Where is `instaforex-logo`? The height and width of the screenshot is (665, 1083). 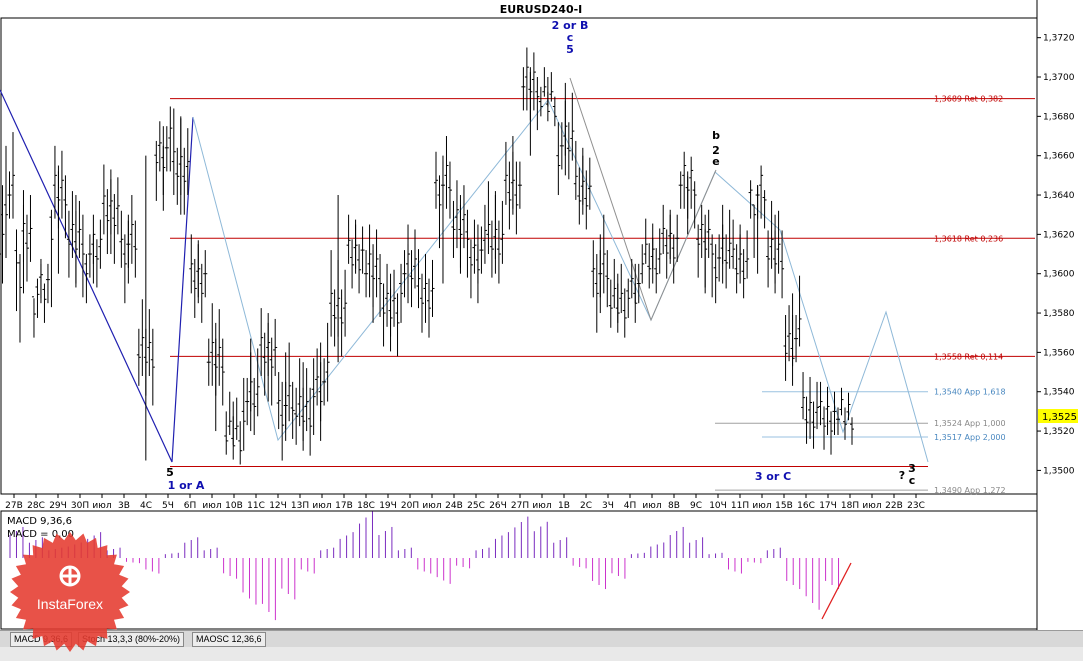 instaforex-logo is located at coordinates (70, 592).